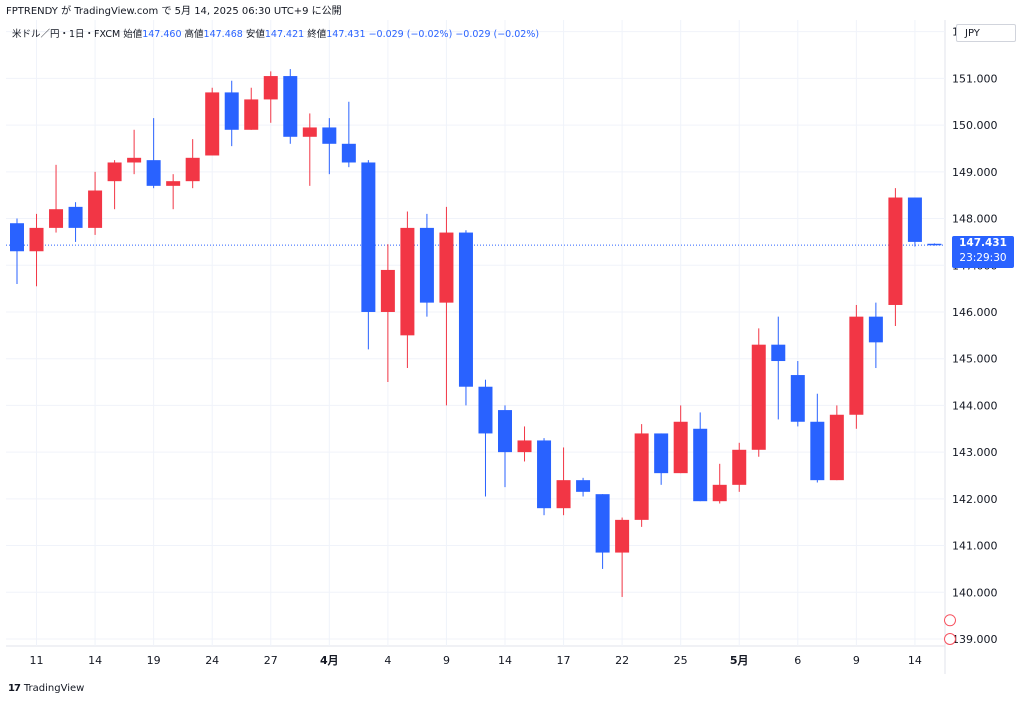 The width and height of the screenshot is (1024, 706). I want to click on low-value: 147.421, so click(284, 34).